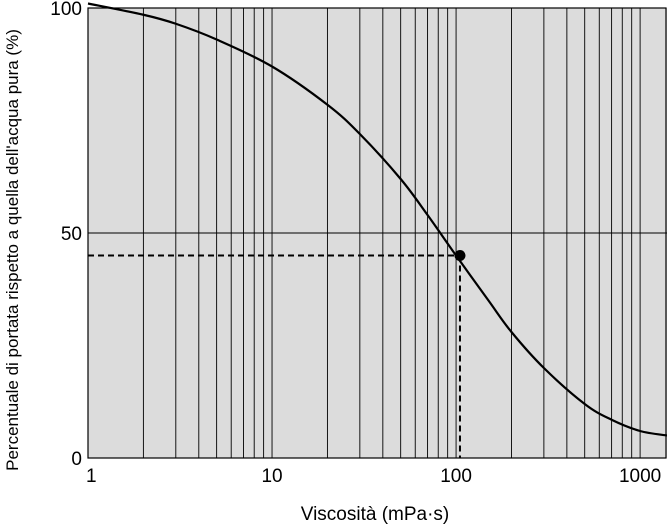 This screenshot has height=528, width=667. I want to click on x-tick-label: 1000, so click(640, 476).